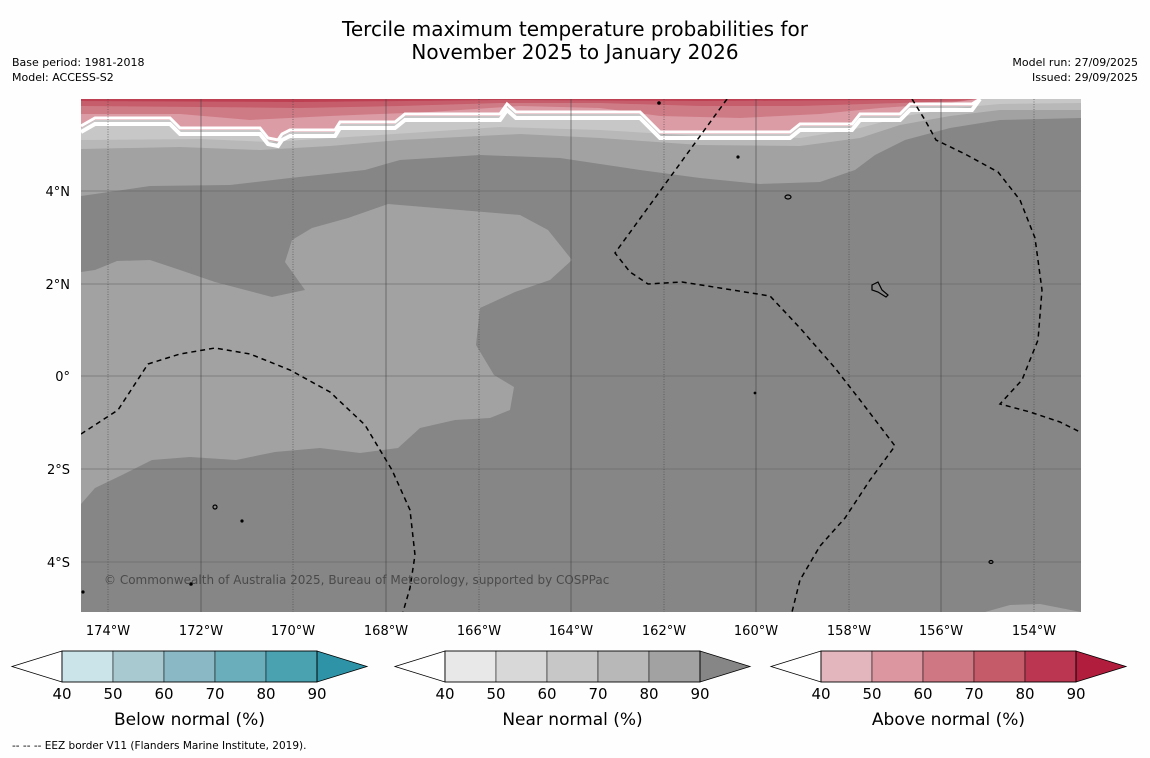 This screenshot has width=1150, height=758. What do you see at coordinates (189, 690) in the screenshot?
I see `legend-1: 40 50 60 70 80 90 Below normal (%)` at bounding box center [189, 690].